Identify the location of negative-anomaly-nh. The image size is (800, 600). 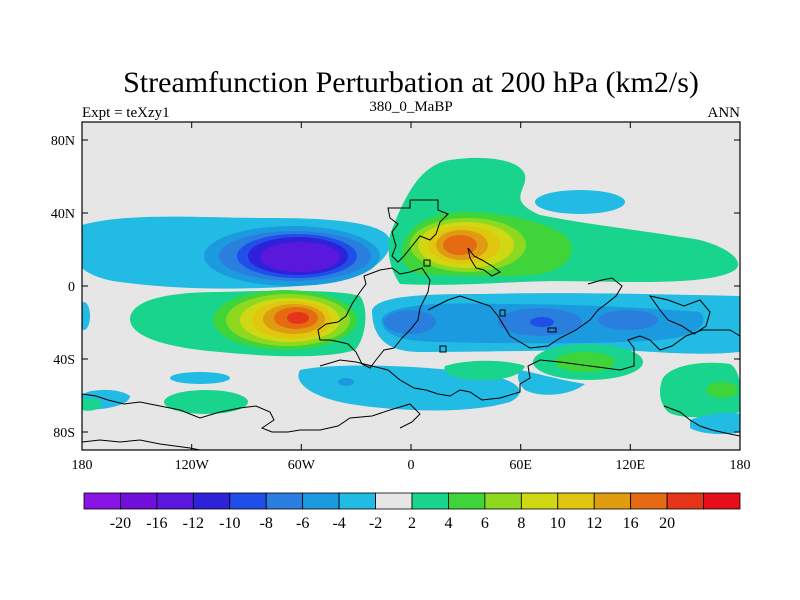
(236, 252).